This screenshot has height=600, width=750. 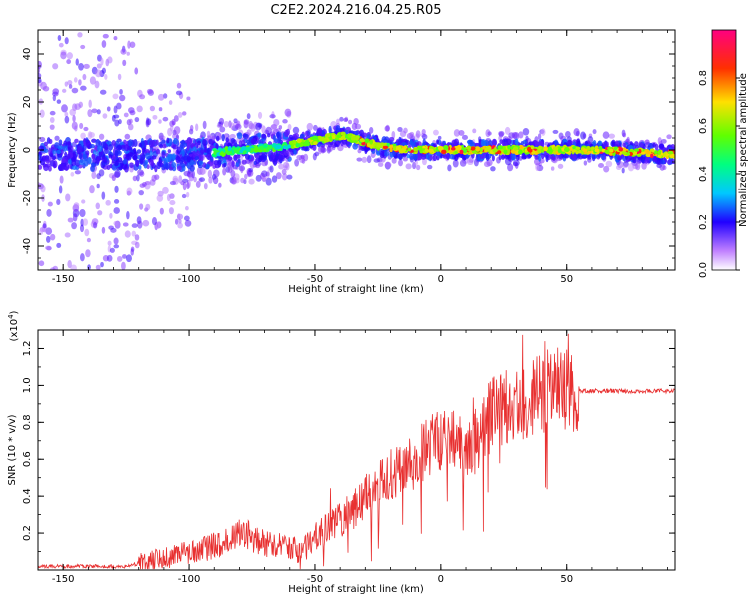 I want to click on y-tick-label: 1.0, so click(x=27, y=385).